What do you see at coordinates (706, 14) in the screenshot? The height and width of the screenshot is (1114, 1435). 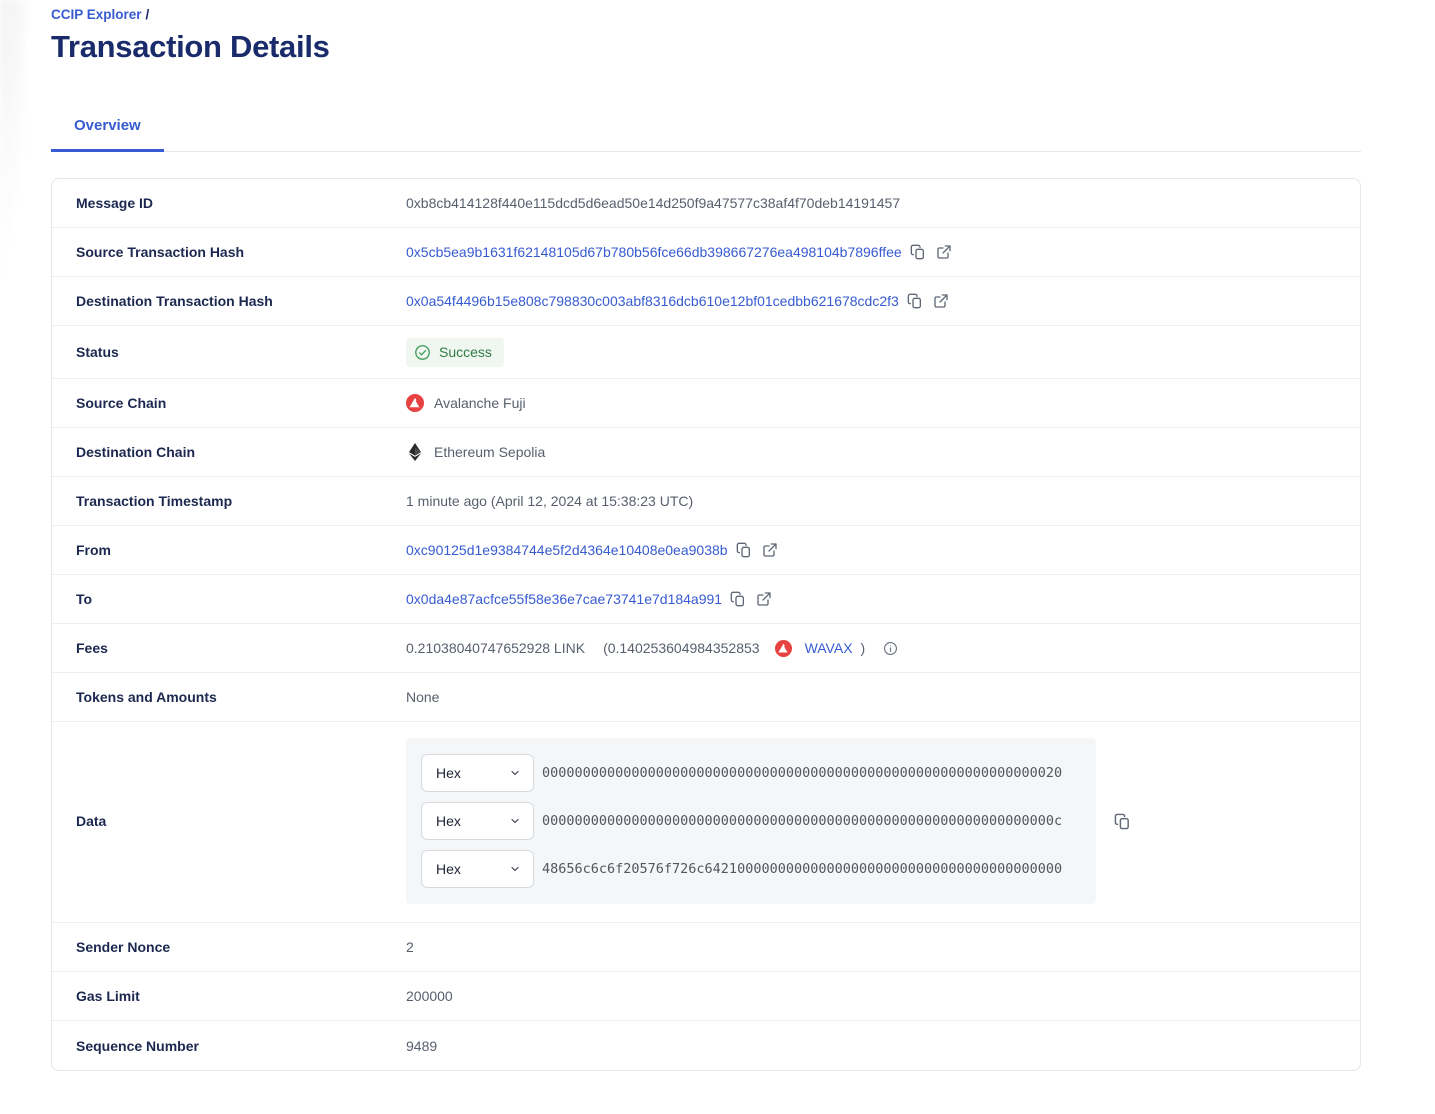 I see `breadcrumb: CCIP Explorer /` at bounding box center [706, 14].